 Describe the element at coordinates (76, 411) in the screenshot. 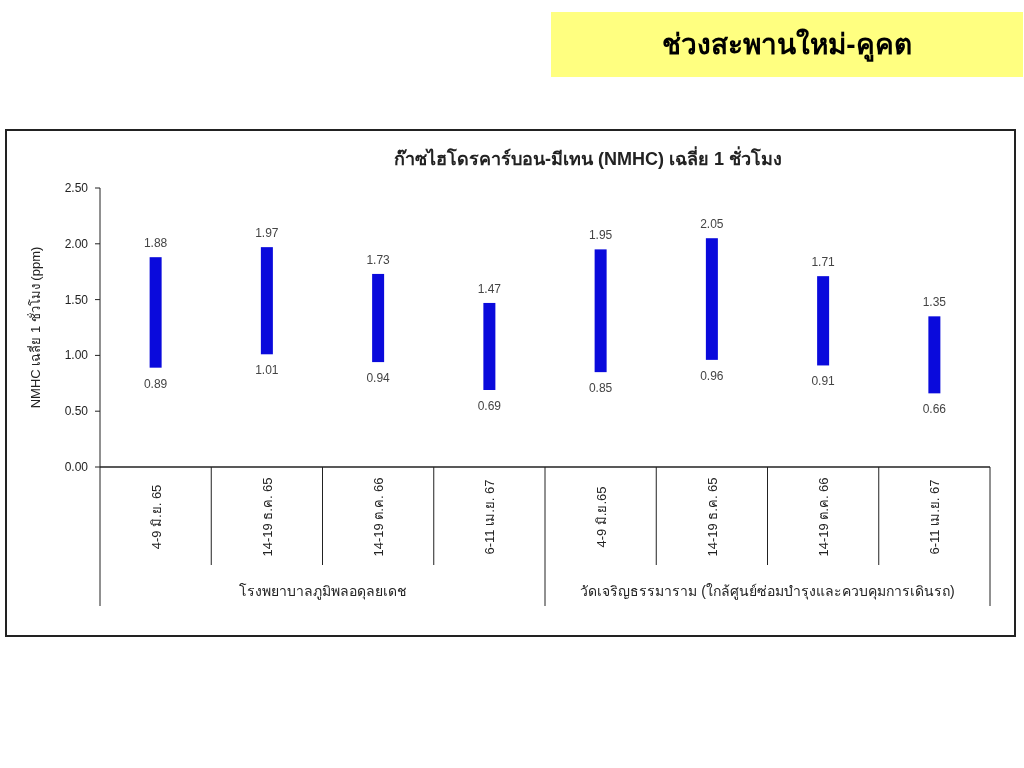

I see `y-tick-label: 0.50` at that location.